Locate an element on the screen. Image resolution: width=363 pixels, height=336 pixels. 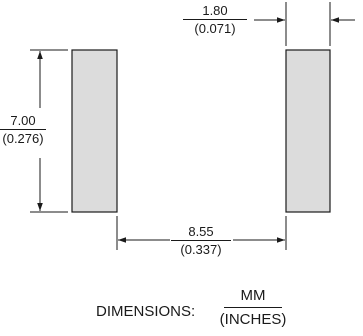
pad-height-label: 7.00 (0.276) is located at coordinates (23, 130).